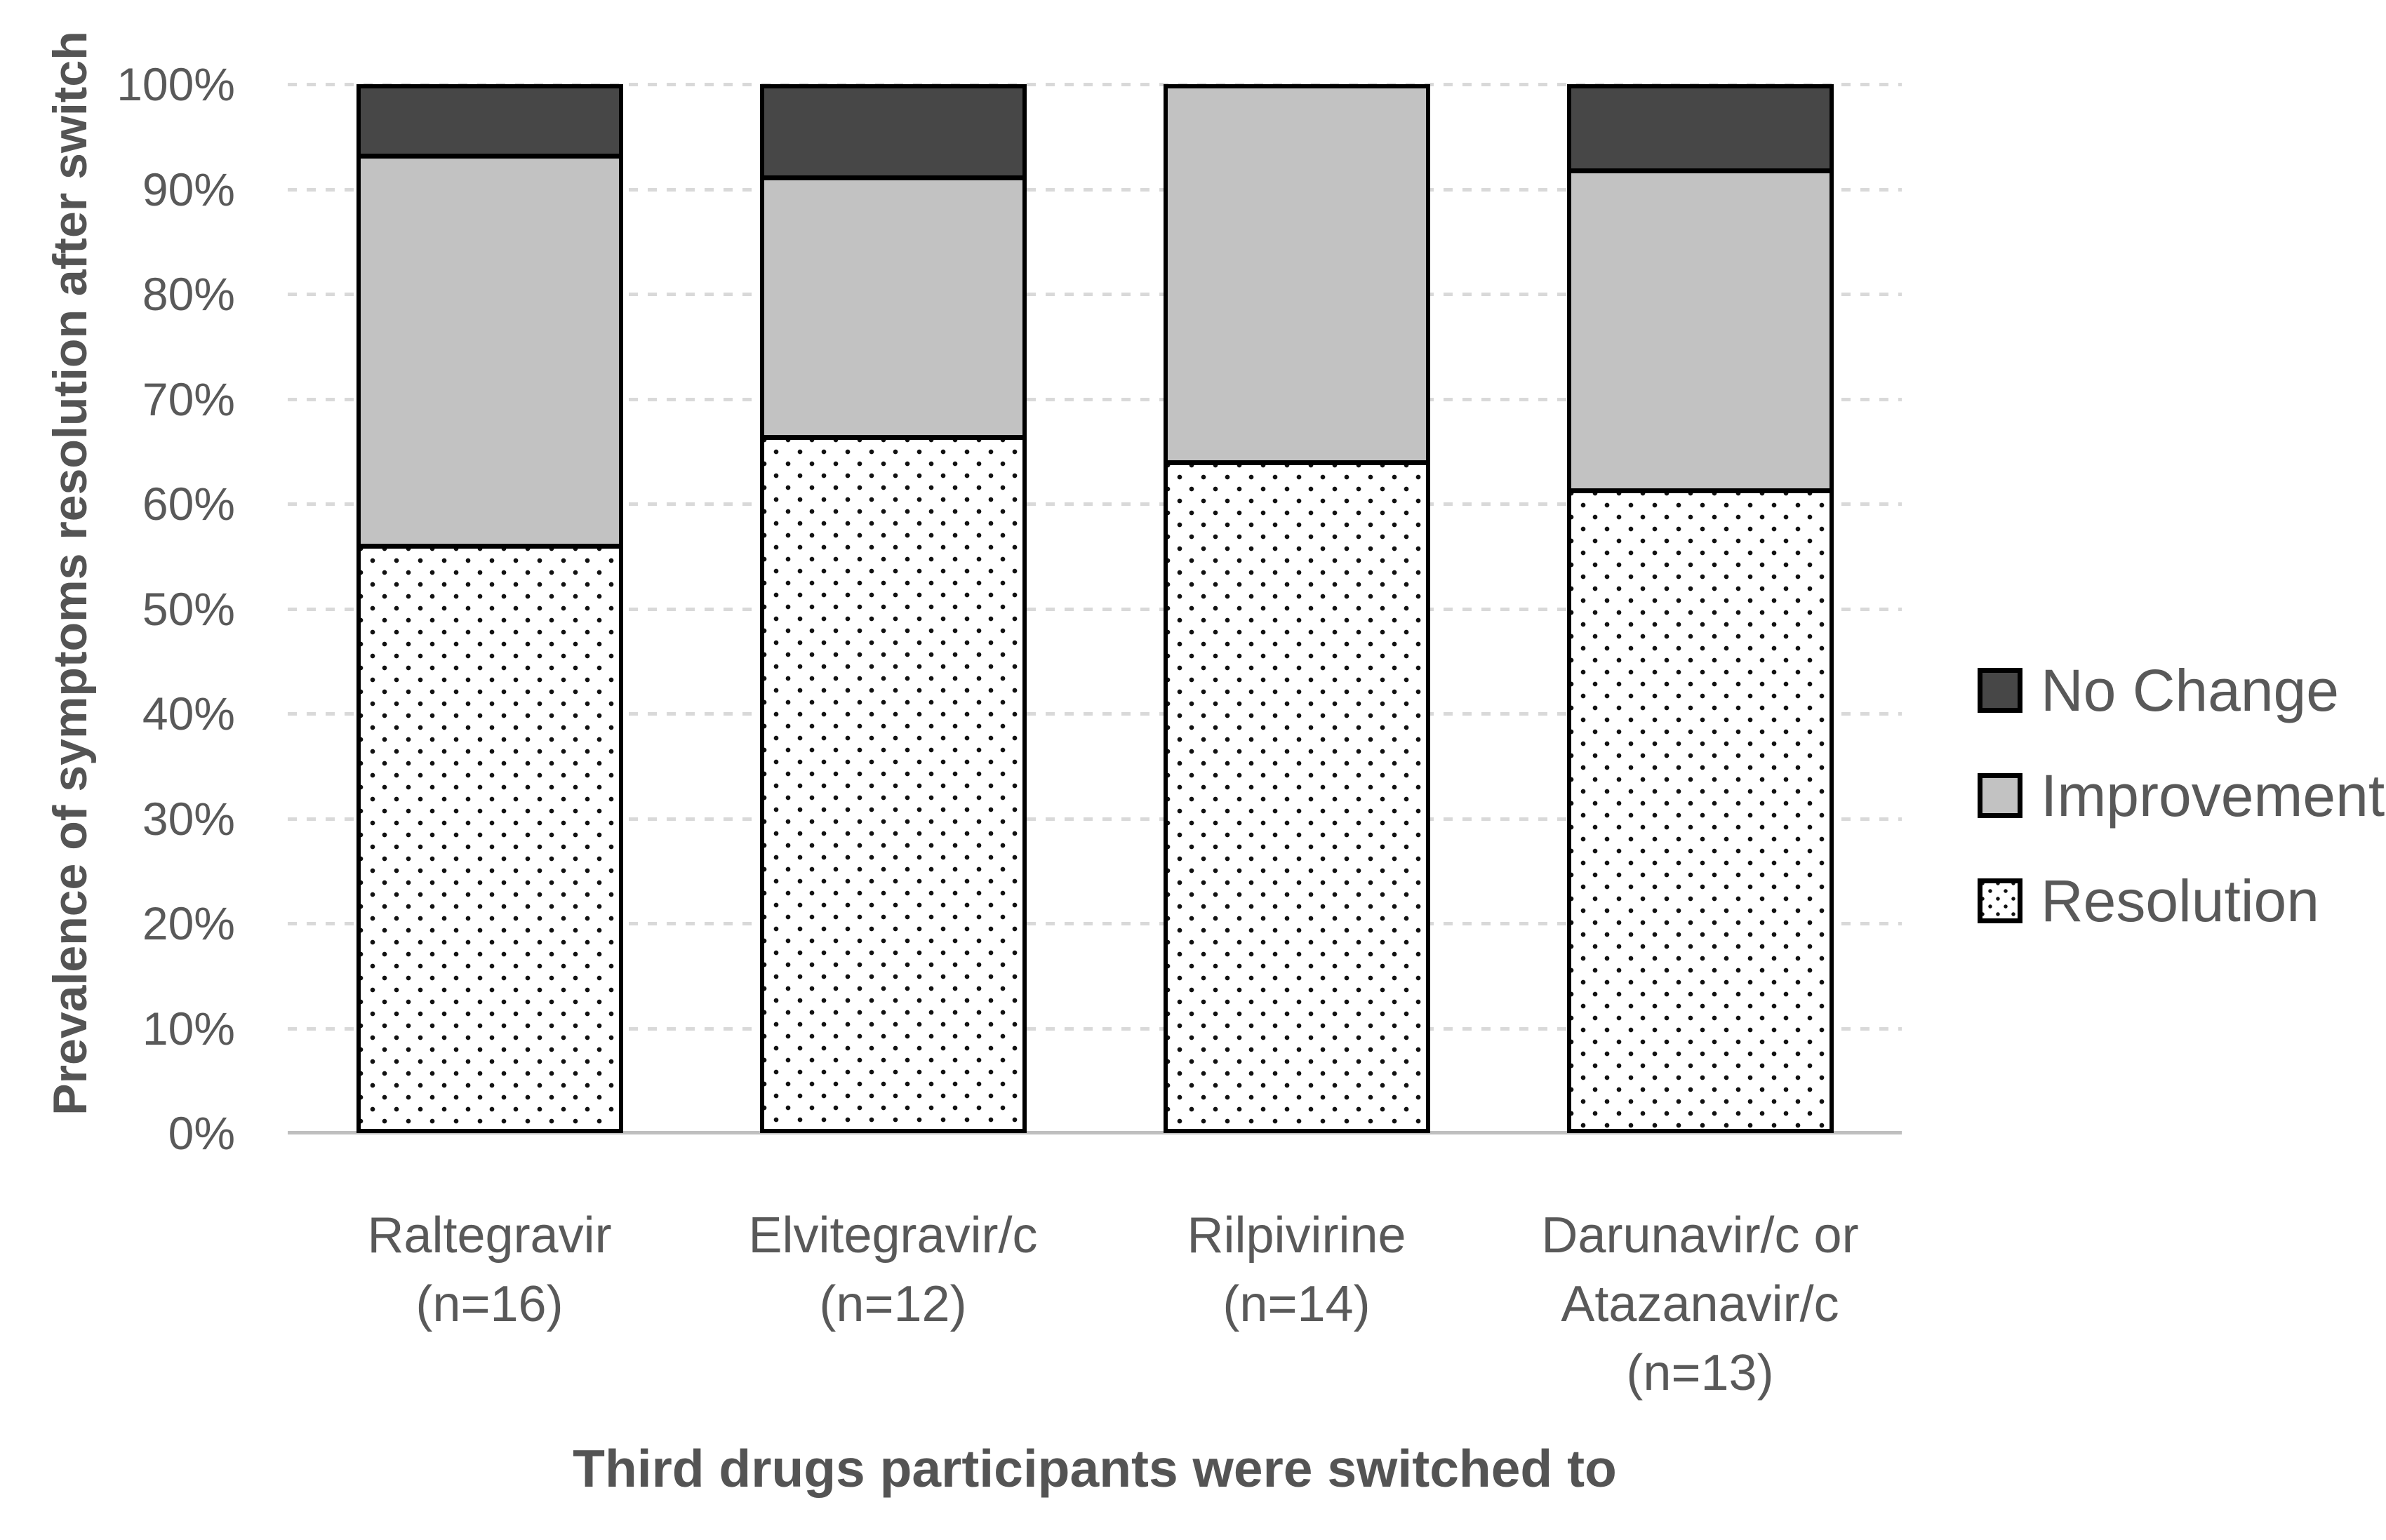  Describe the element at coordinates (188, 1028) in the screenshot. I see `y-tick-label-10: 10%` at that location.